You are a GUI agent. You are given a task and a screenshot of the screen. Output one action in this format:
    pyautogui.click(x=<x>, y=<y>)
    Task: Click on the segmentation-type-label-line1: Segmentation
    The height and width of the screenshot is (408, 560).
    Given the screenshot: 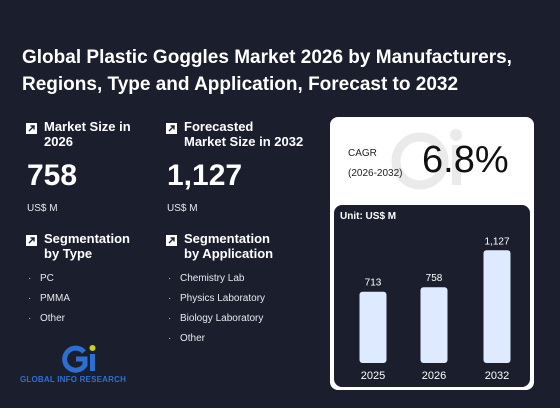 What is the action you would take?
    pyautogui.click(x=87, y=238)
    